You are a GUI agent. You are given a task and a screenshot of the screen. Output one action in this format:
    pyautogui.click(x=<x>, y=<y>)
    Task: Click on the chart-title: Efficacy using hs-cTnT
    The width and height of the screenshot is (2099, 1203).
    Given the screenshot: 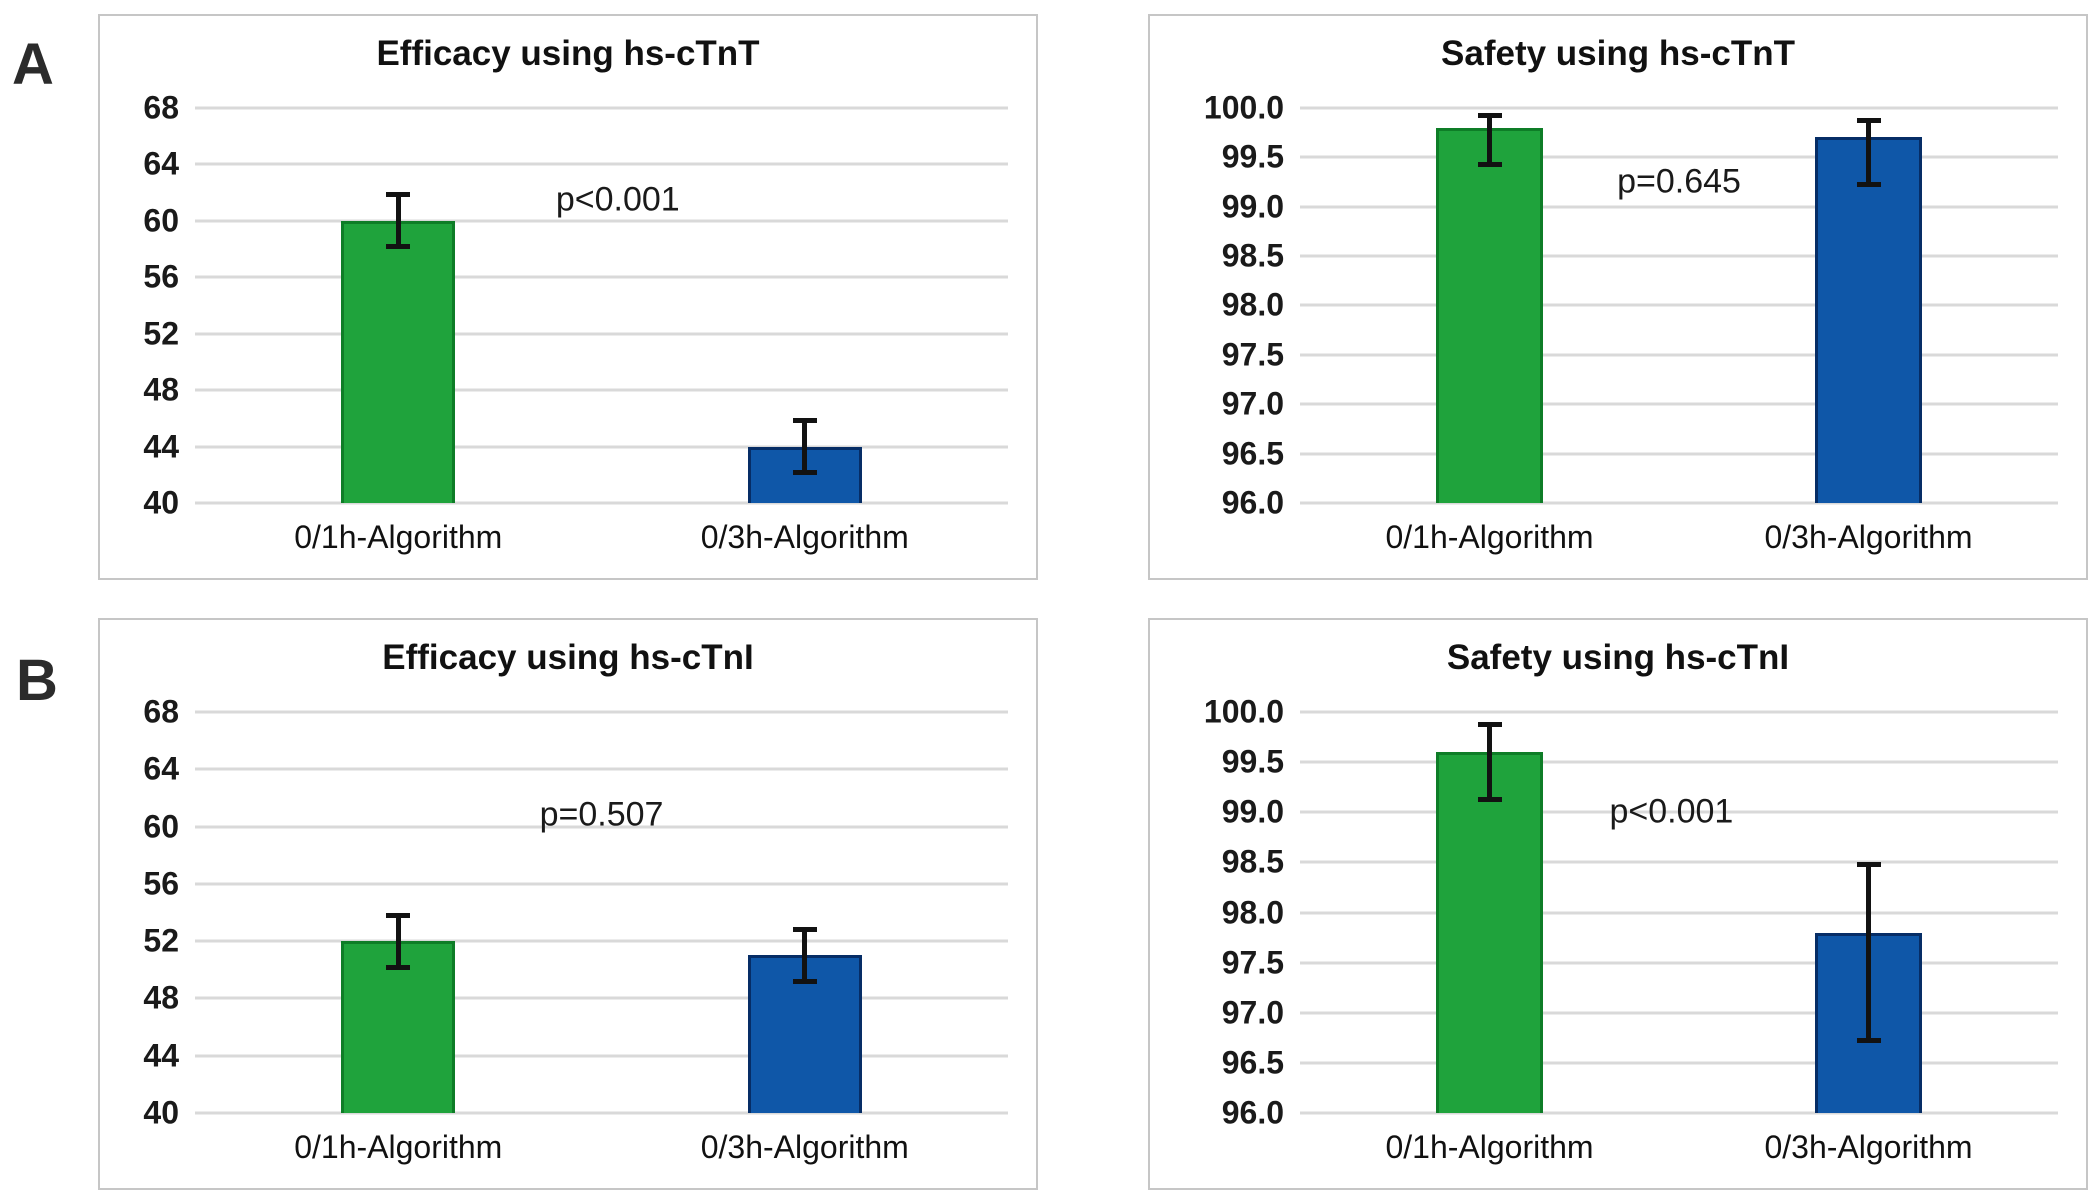 What is the action you would take?
    pyautogui.click(x=568, y=53)
    